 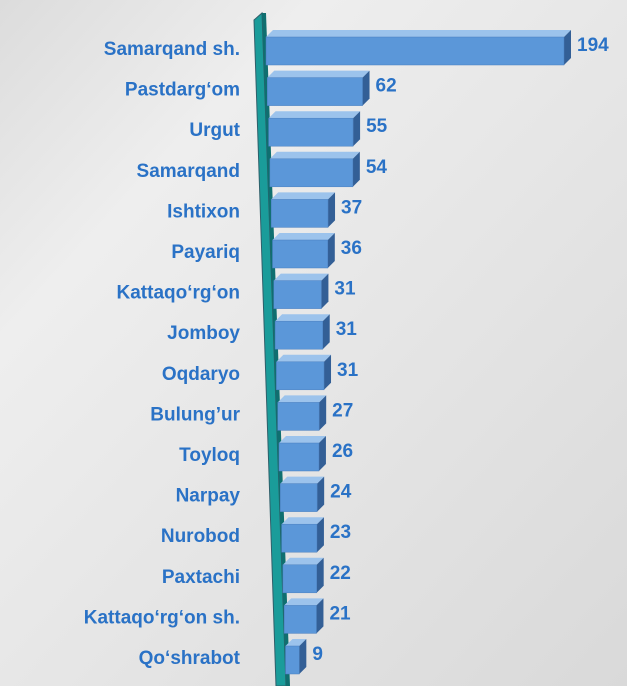 What do you see at coordinates (179, 293) in the screenshot?
I see `category-label: Kattaqo‘rg‘on` at bounding box center [179, 293].